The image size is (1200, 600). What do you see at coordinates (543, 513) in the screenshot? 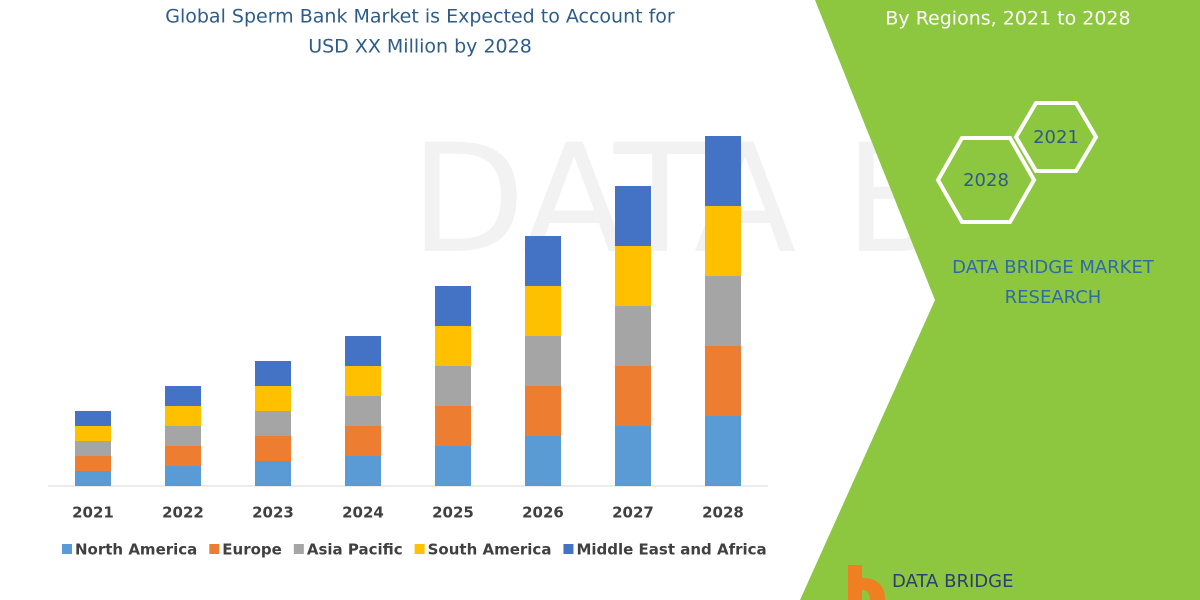
I see `x-tick-label: 2026` at bounding box center [543, 513].